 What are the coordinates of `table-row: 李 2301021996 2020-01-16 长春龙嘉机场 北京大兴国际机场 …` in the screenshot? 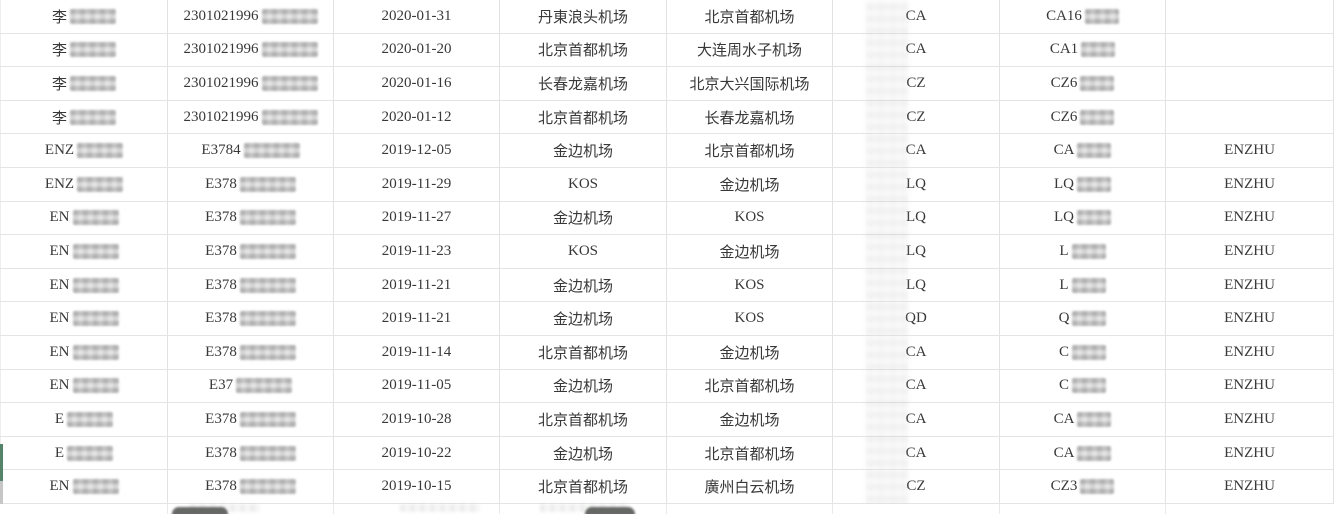 It's located at (667, 84).